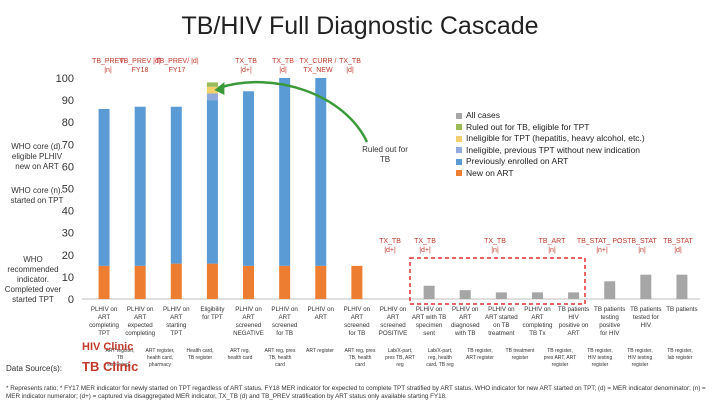  I want to click on category-label: PLHIV on ART with TB specimen sent, so click(429, 321).